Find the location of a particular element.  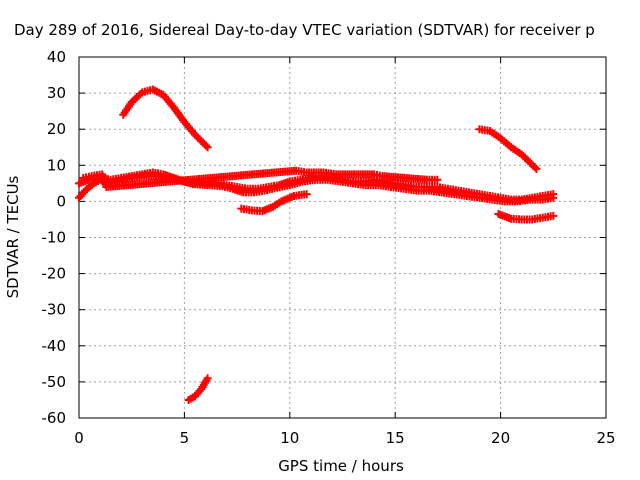

y-tick-label: -10 is located at coordinates (54, 238).